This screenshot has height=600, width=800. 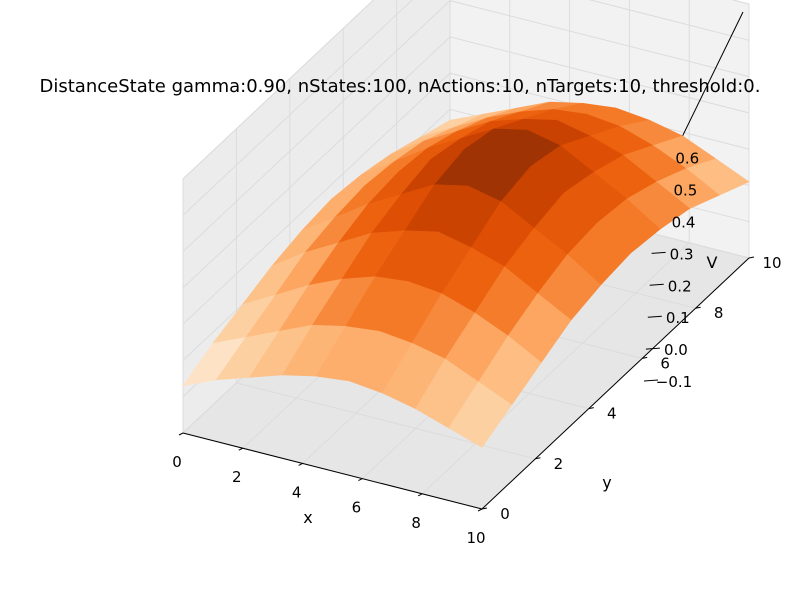 What do you see at coordinates (674, 382) in the screenshot?
I see `z-tick-label: −0.1` at bounding box center [674, 382].